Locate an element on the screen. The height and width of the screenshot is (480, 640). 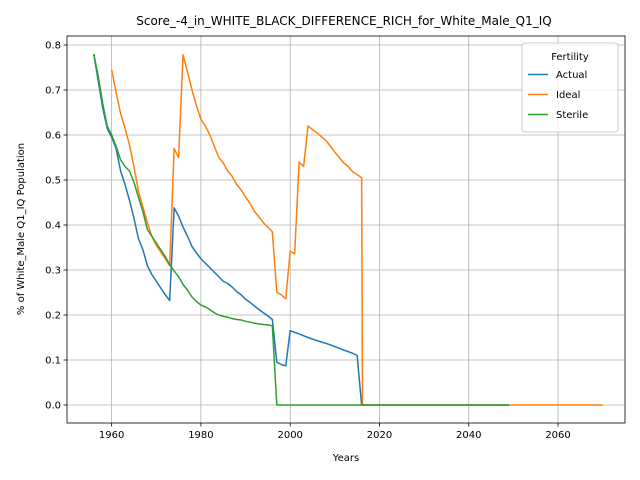
y-tick-label: 0.8 is located at coordinates (53, 46).